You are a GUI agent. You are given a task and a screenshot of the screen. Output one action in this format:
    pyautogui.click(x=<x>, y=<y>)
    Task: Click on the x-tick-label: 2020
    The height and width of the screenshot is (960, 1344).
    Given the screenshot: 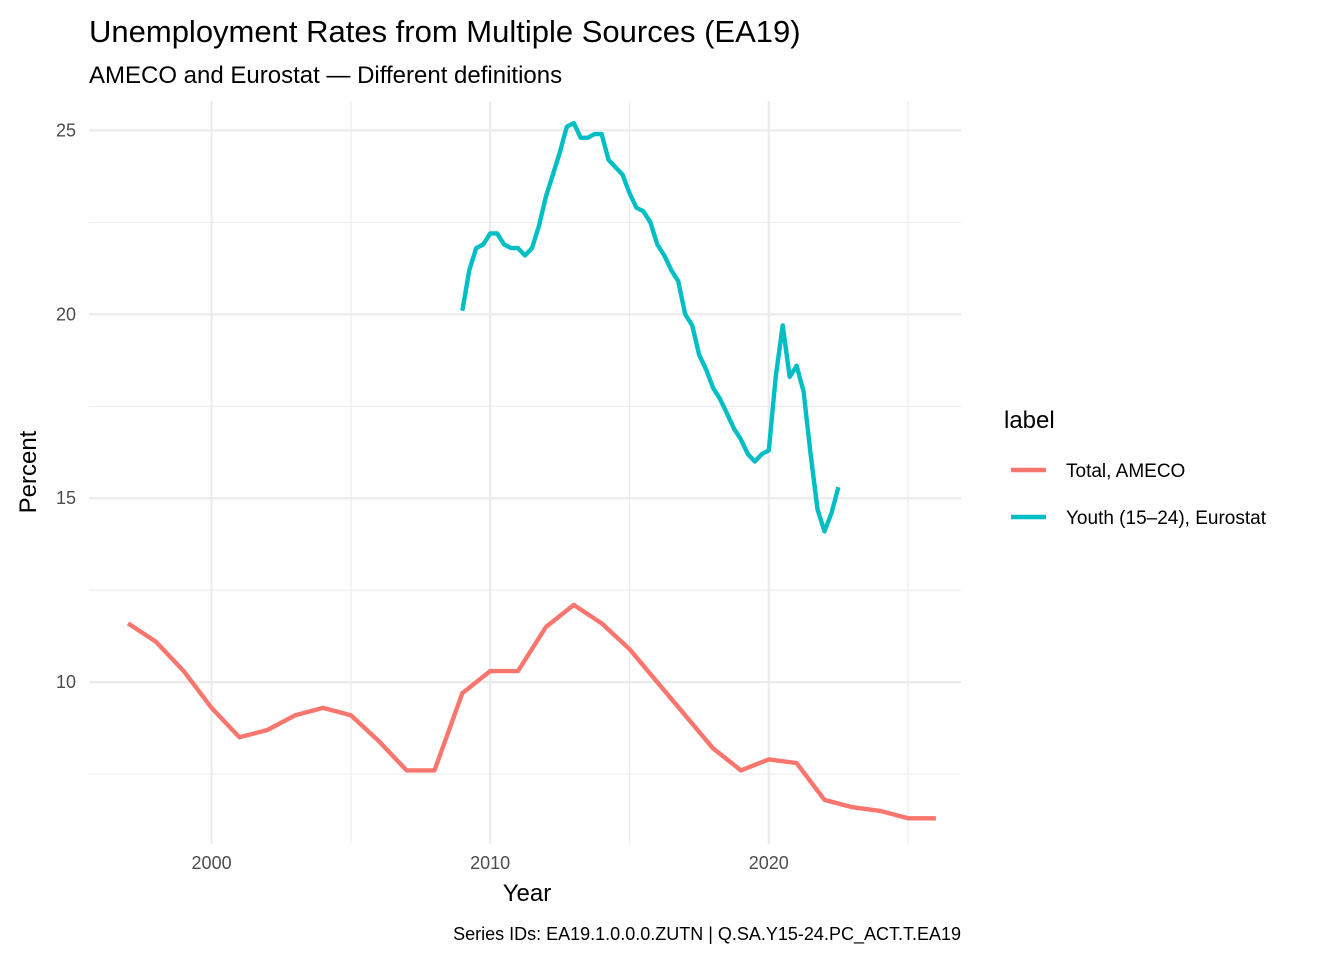 What is the action you would take?
    pyautogui.click(x=769, y=863)
    